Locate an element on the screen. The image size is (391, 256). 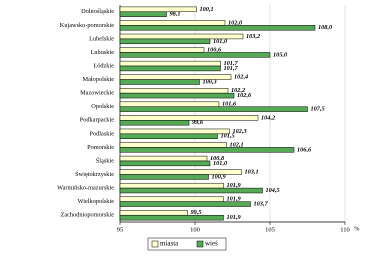
category-label: Zachodniopomorskie is located at coordinates (87, 215).